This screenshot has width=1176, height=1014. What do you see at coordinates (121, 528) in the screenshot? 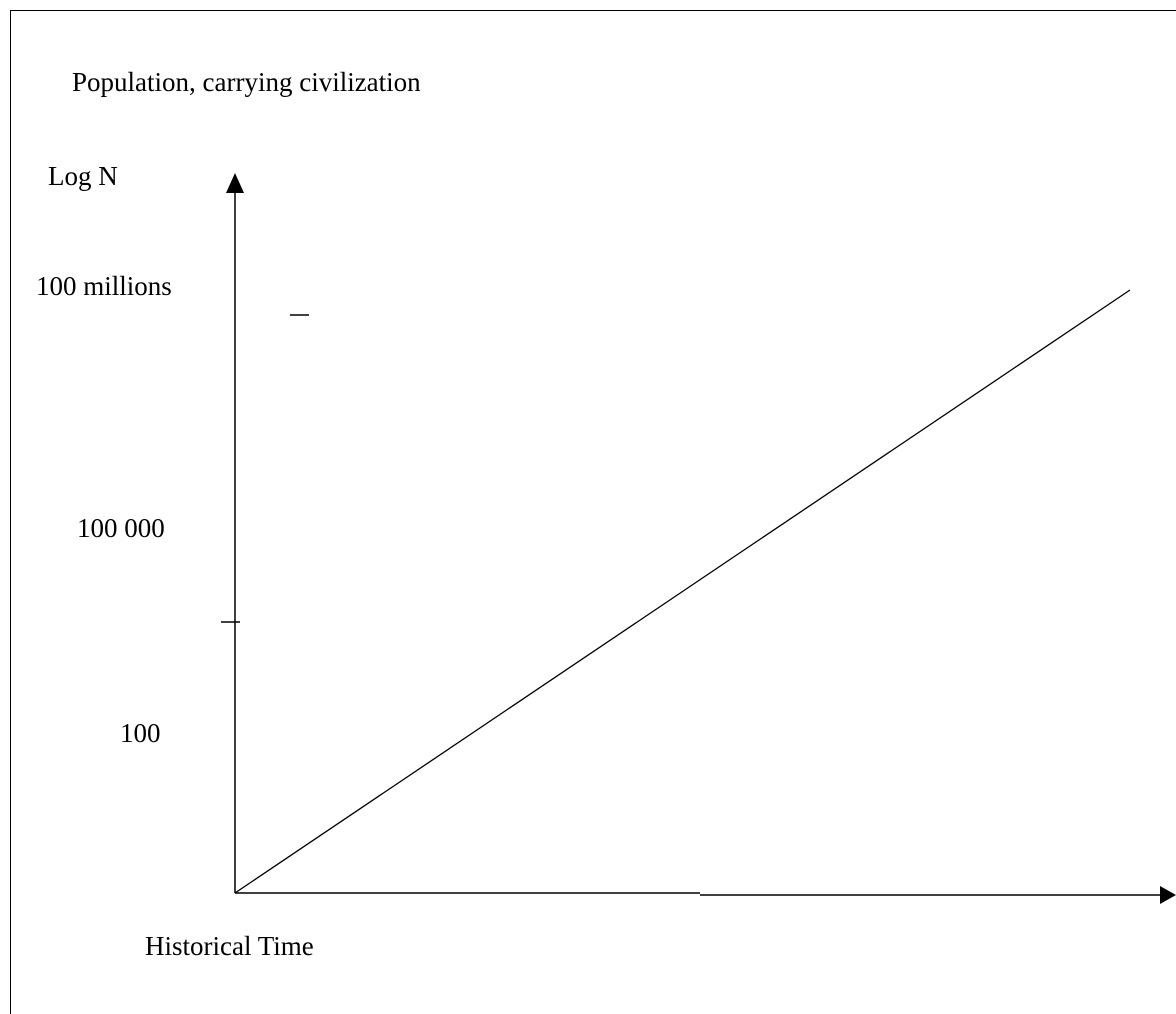
I see `y-tick-label-100-000: 100 000` at bounding box center [121, 528].